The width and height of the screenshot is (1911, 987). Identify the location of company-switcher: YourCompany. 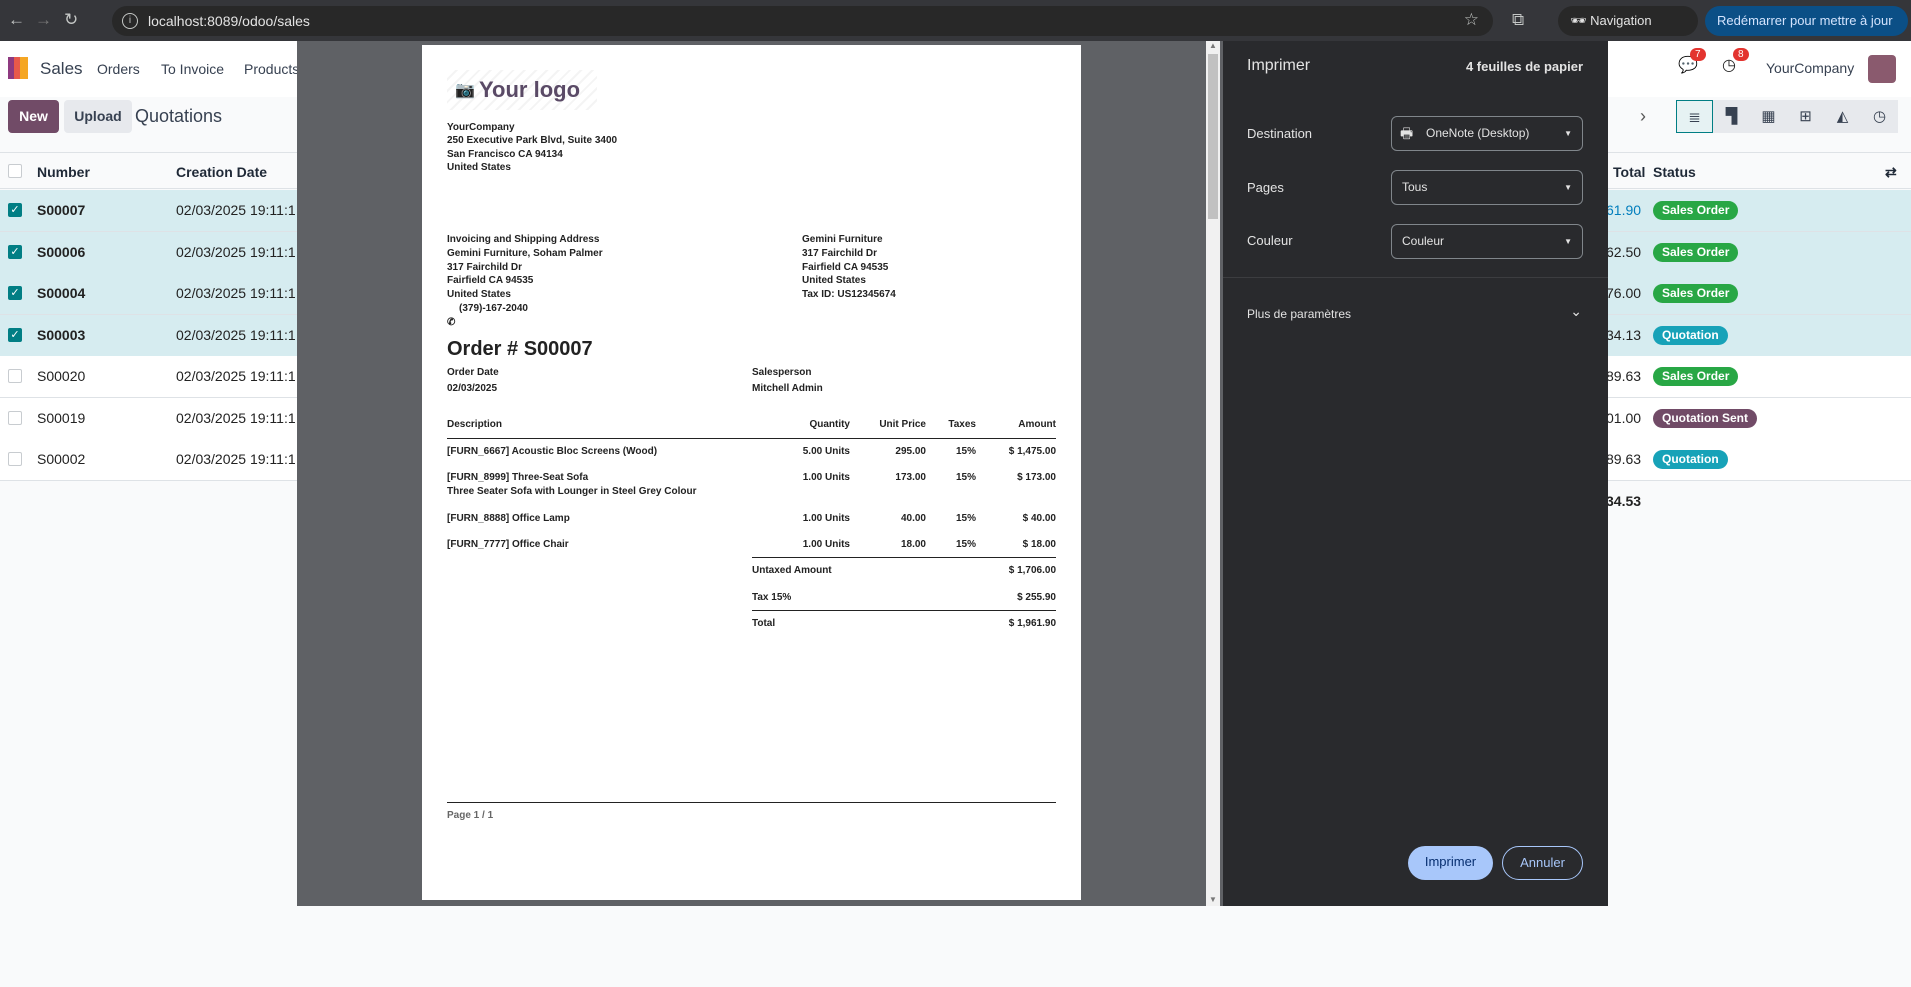
(1810, 68).